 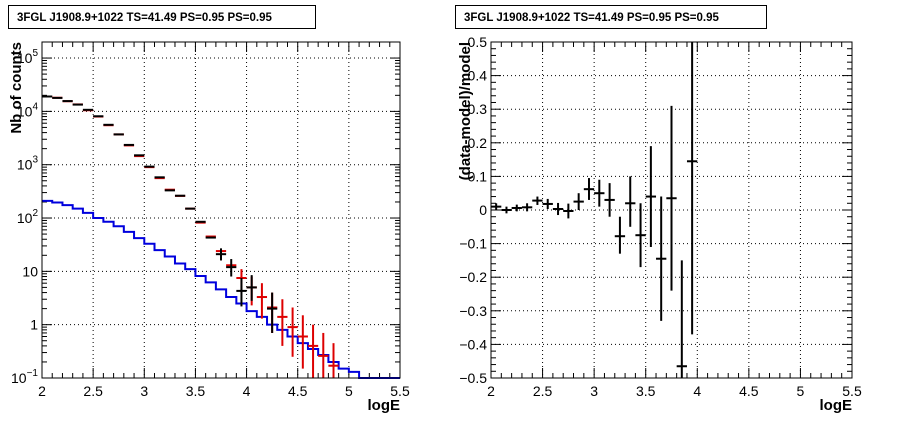 What do you see at coordinates (28, 217) in the screenshot?
I see `y-tick-label: 10²` at bounding box center [28, 217].